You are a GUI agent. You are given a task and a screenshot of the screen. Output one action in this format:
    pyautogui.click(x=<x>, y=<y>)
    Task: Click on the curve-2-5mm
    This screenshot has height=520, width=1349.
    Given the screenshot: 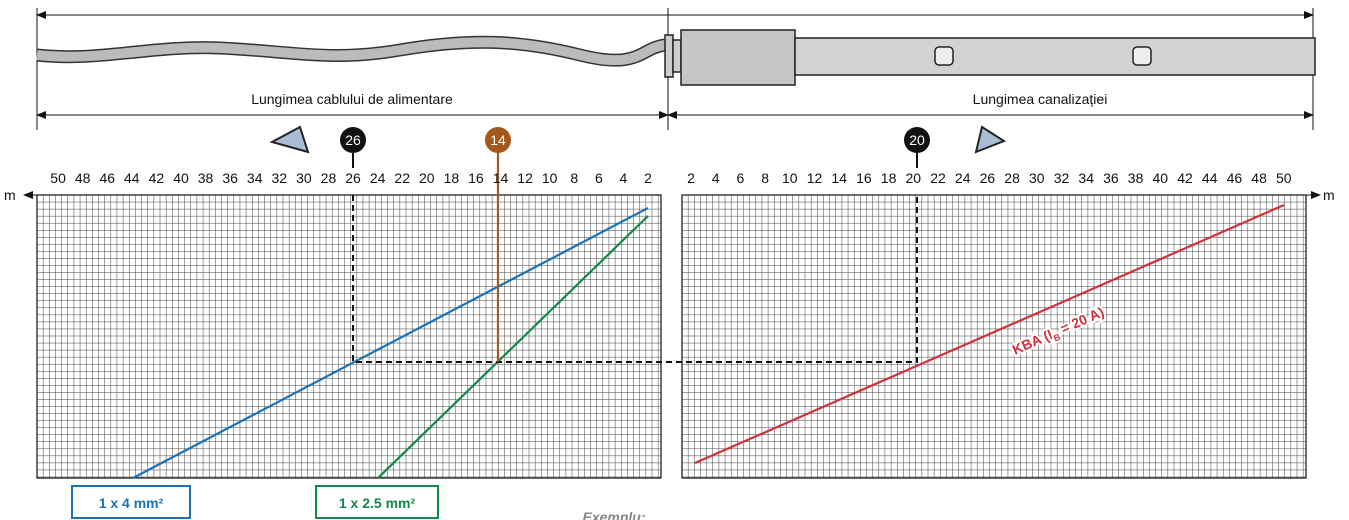 What is the action you would take?
    pyautogui.click(x=513, y=347)
    